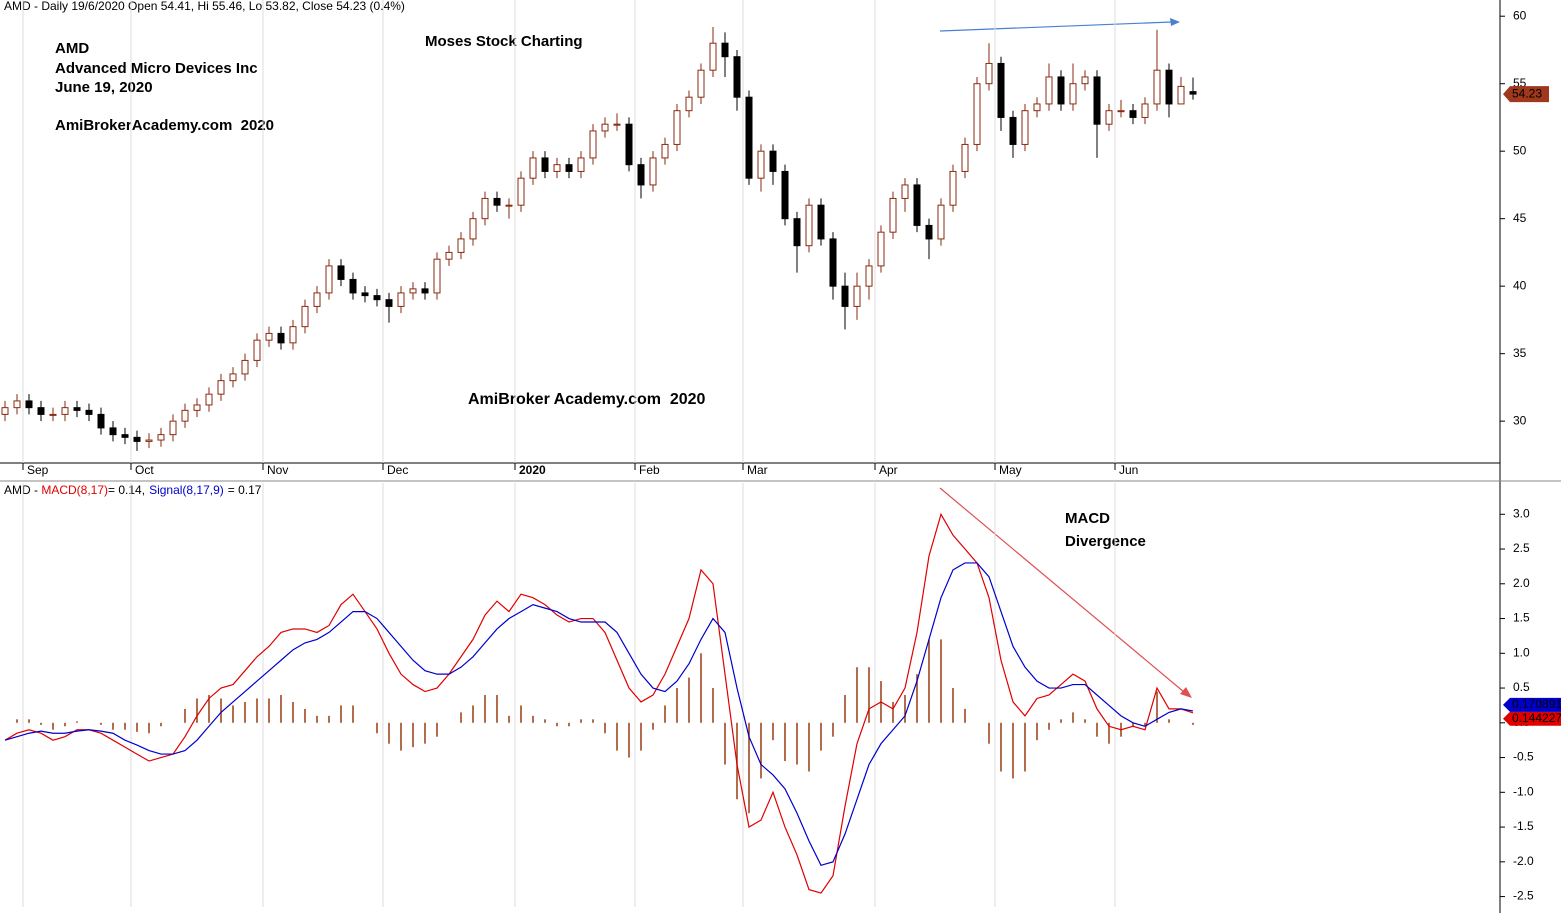 This screenshot has width=1561, height=913. What do you see at coordinates (1521, 687) in the screenshot?
I see `y-tick-label: 0.5` at bounding box center [1521, 687].